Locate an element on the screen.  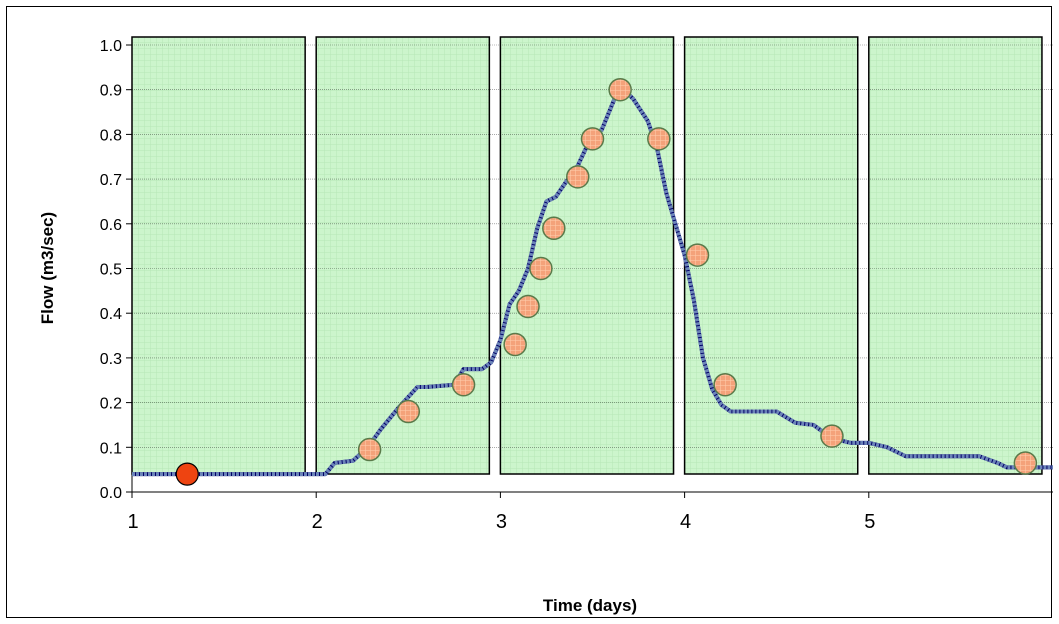
x-tick-label: 3 is located at coordinates (501, 522).